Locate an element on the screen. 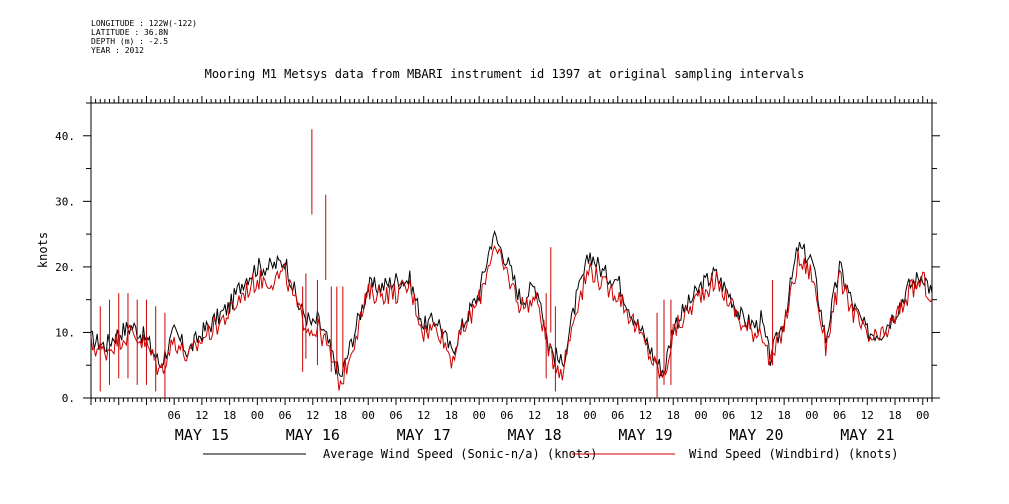 Image resolution: width=1009 pixels, height=504 pixels. depth-label: DEPTH (m) : -2.5 is located at coordinates (130, 41).